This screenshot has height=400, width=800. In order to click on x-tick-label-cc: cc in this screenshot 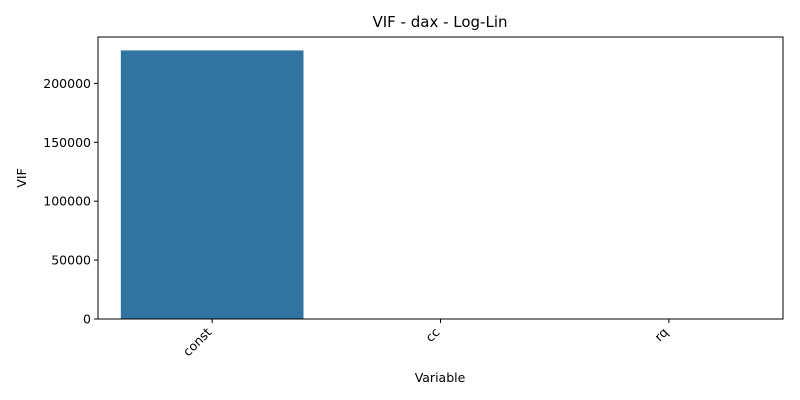, I will do `click(432, 334)`.